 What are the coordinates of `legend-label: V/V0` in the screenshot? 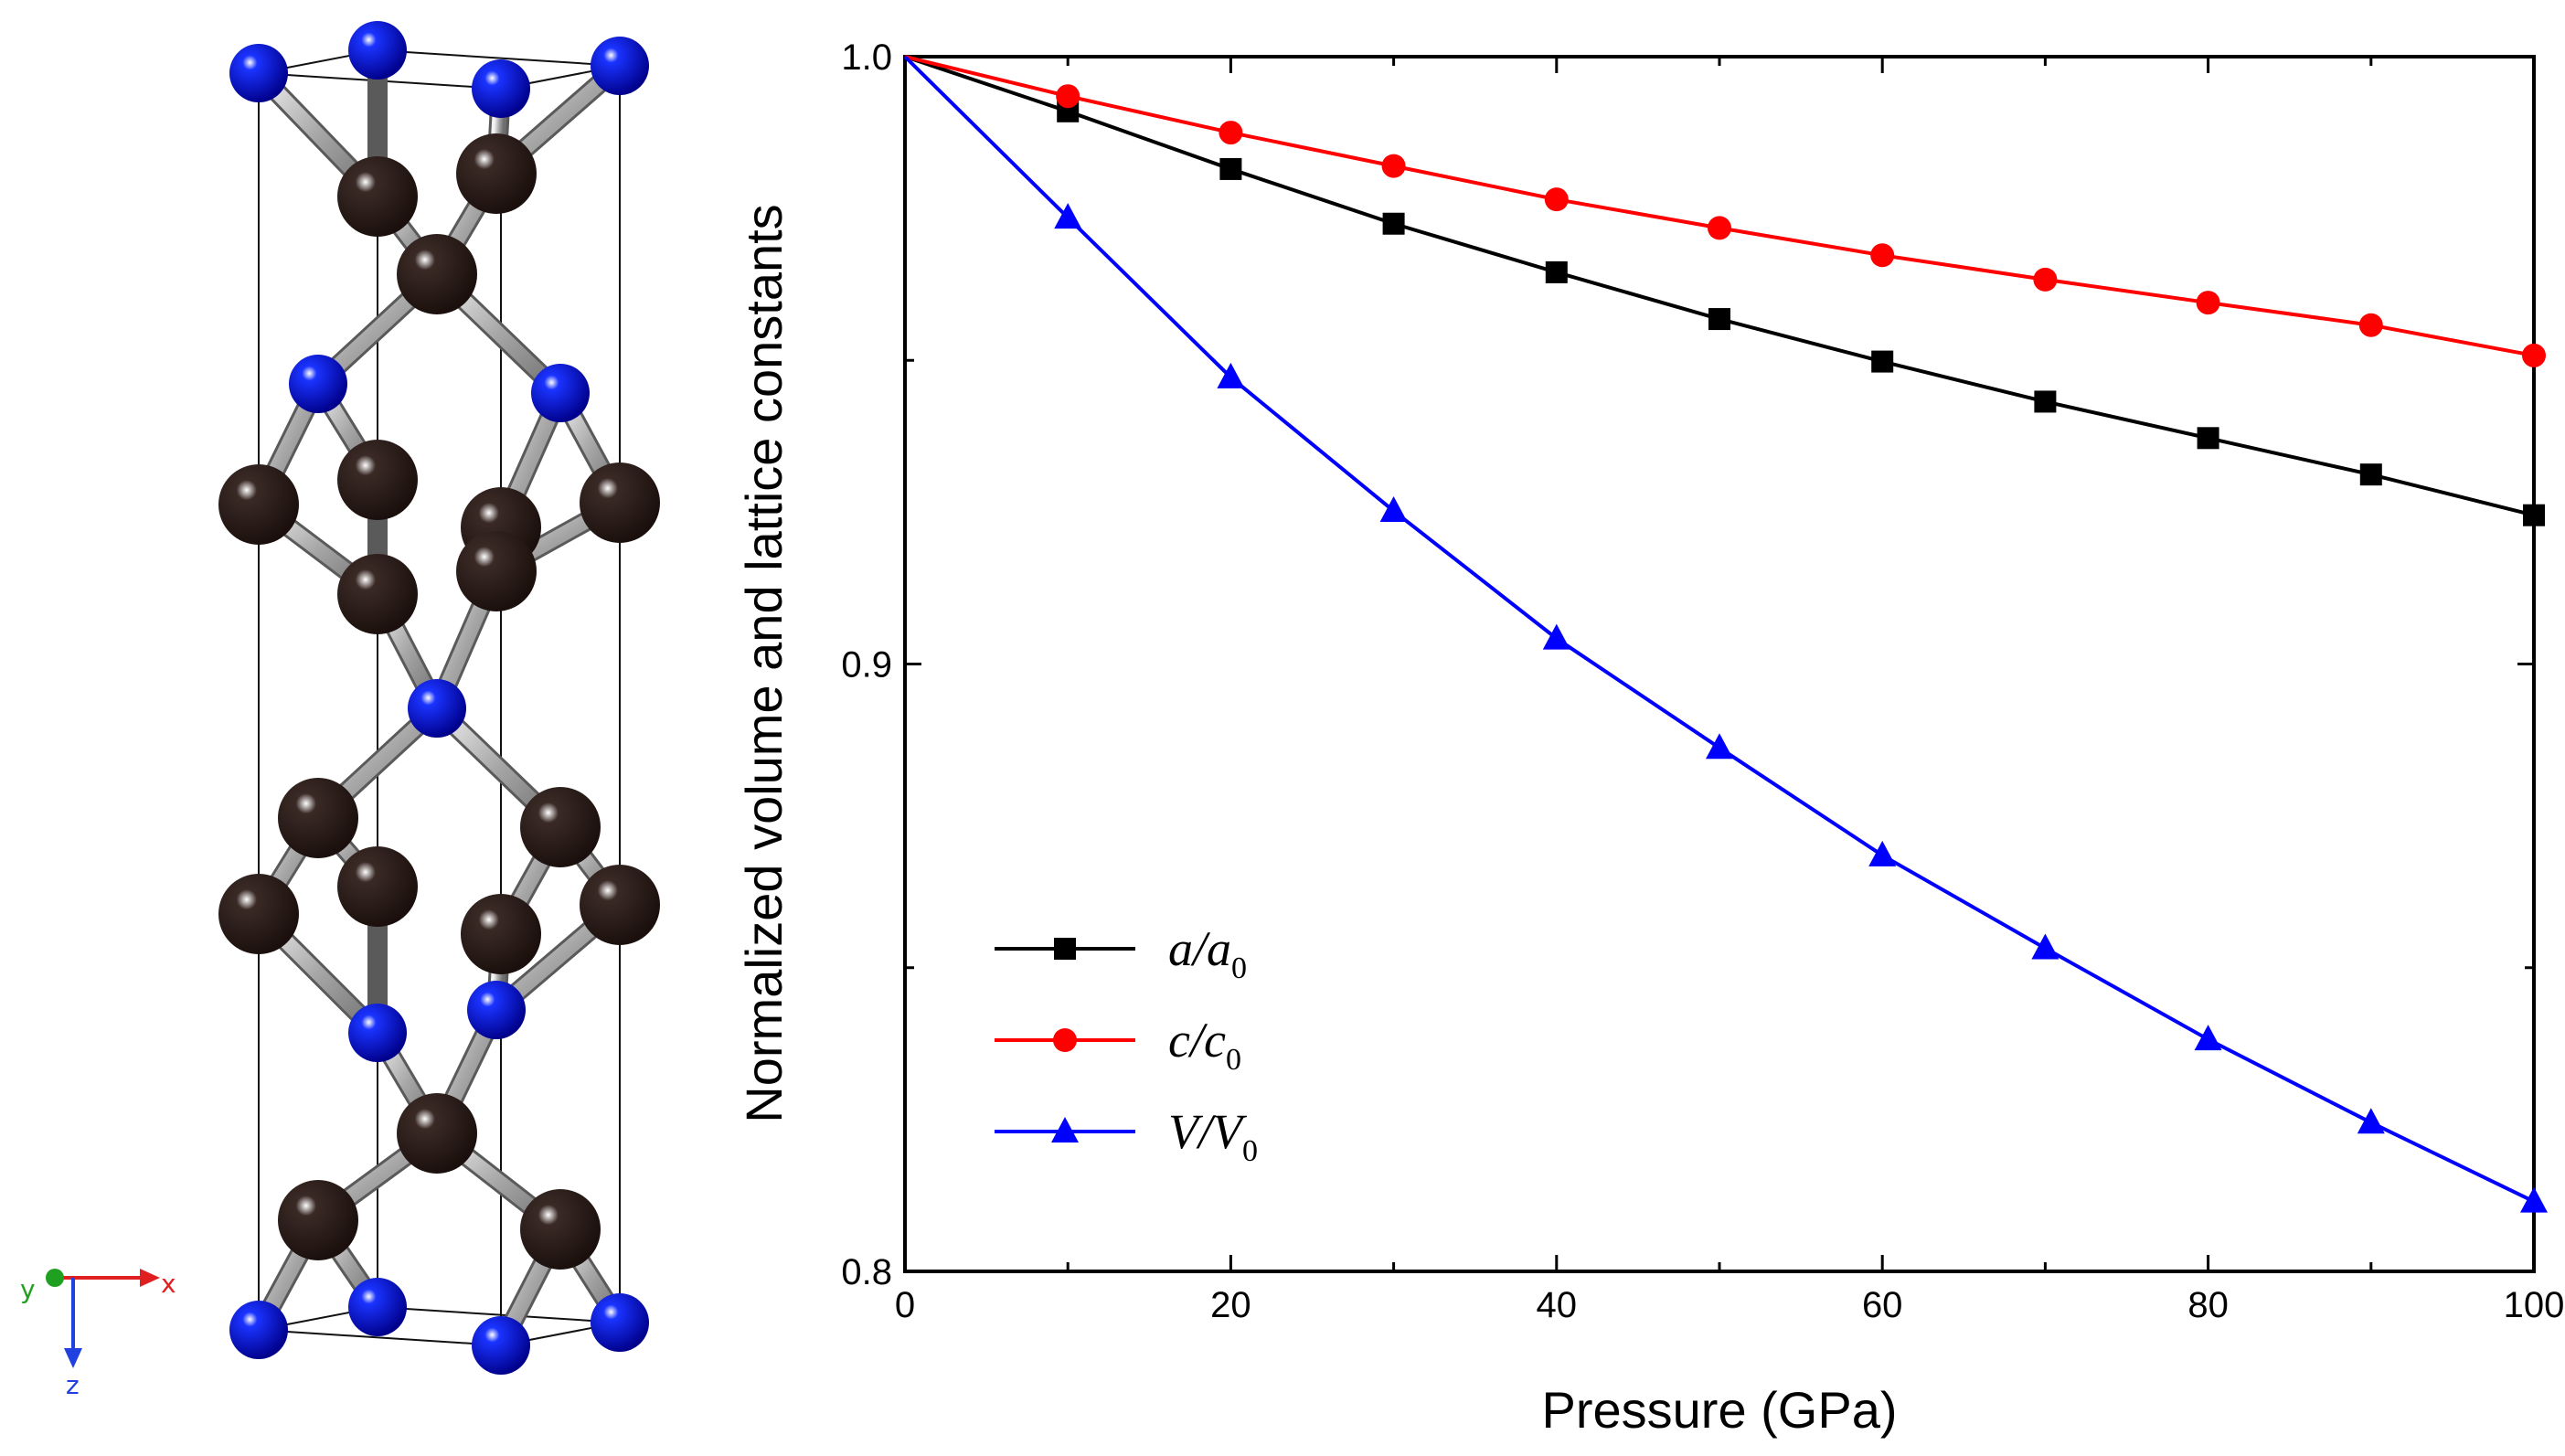 It's located at (1213, 1136).